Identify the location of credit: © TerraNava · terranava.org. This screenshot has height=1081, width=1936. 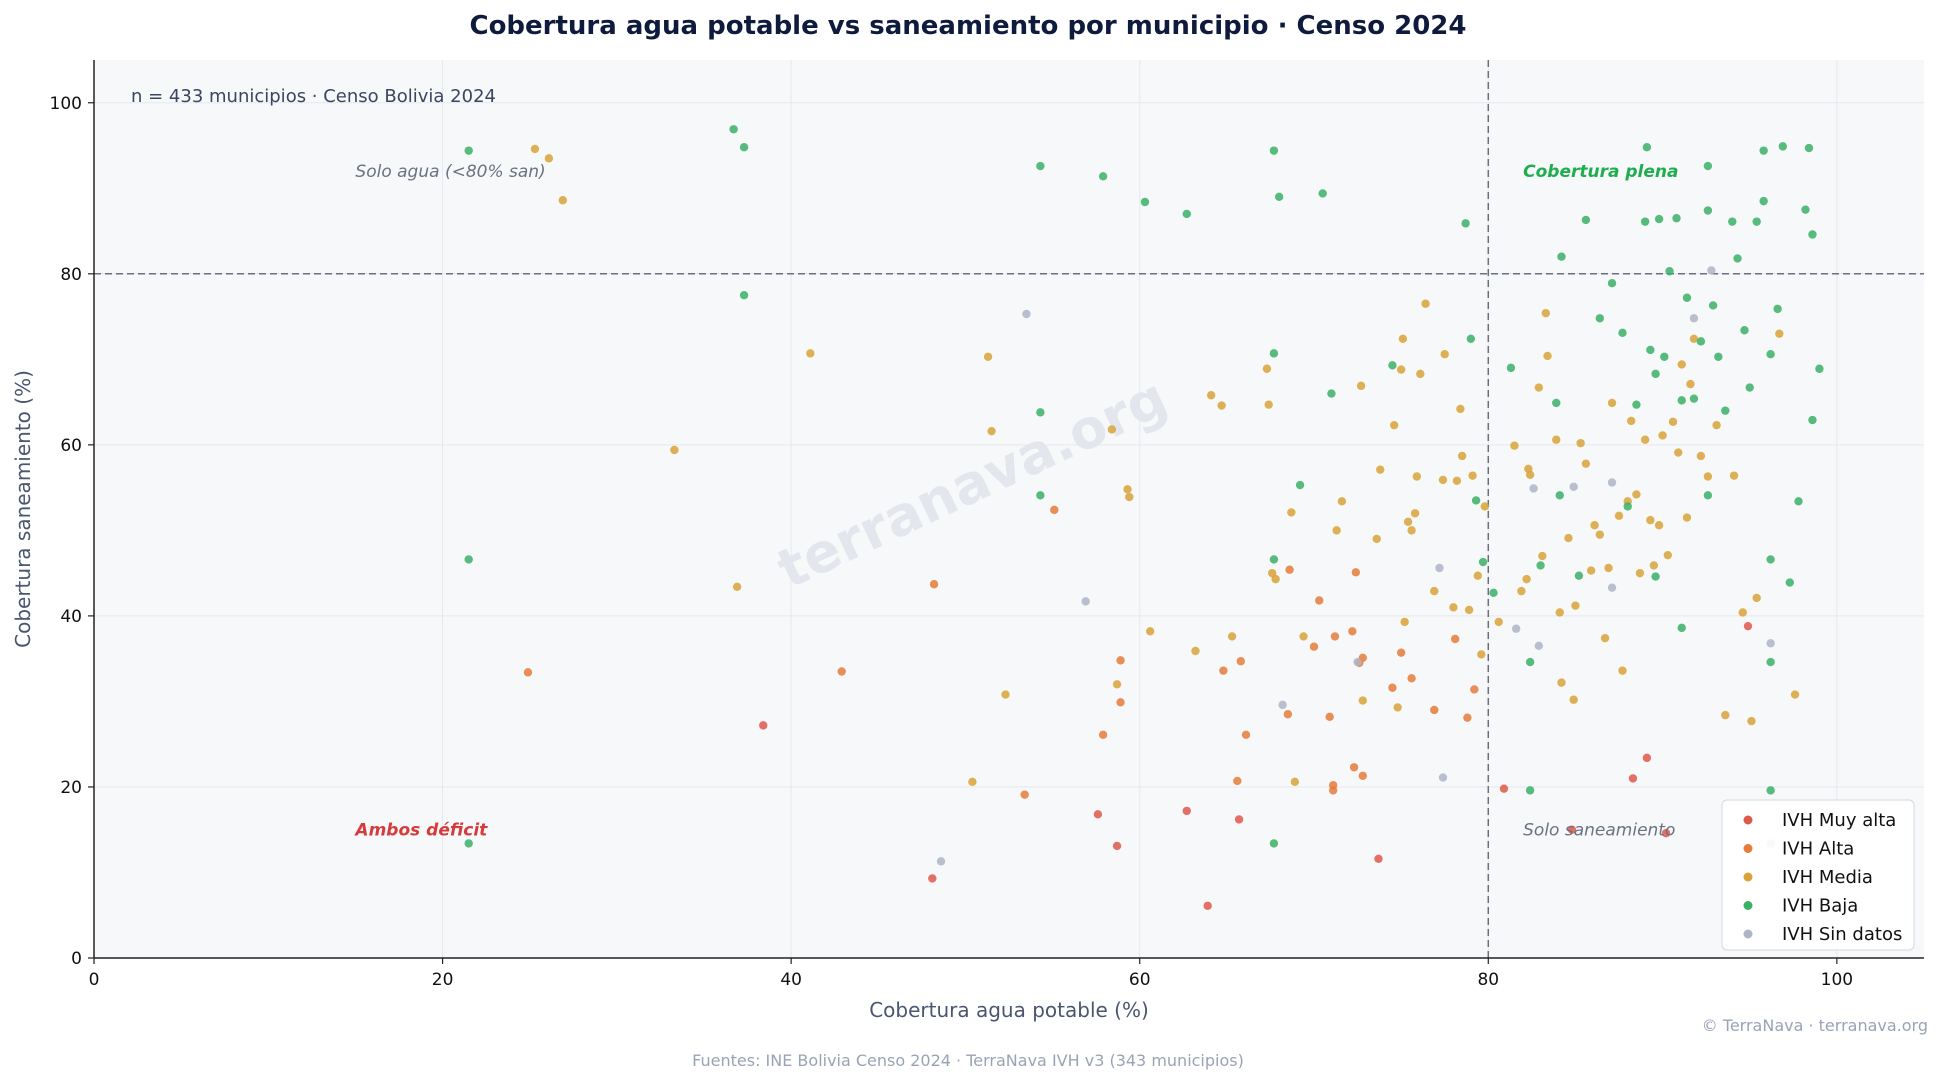
(1815, 1025).